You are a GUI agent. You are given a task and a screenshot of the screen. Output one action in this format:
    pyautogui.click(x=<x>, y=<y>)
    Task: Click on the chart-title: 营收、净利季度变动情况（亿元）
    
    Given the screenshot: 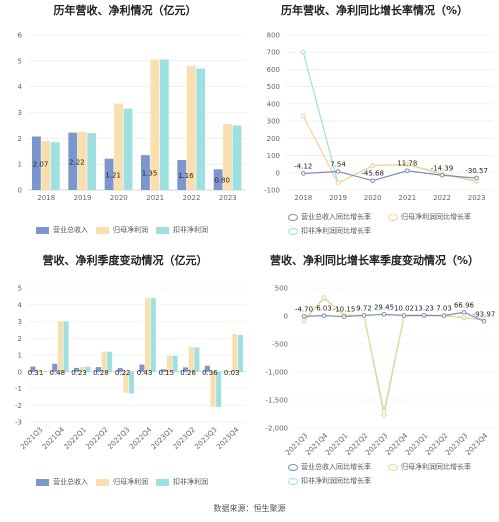 What is the action you would take?
    pyautogui.click(x=125, y=260)
    